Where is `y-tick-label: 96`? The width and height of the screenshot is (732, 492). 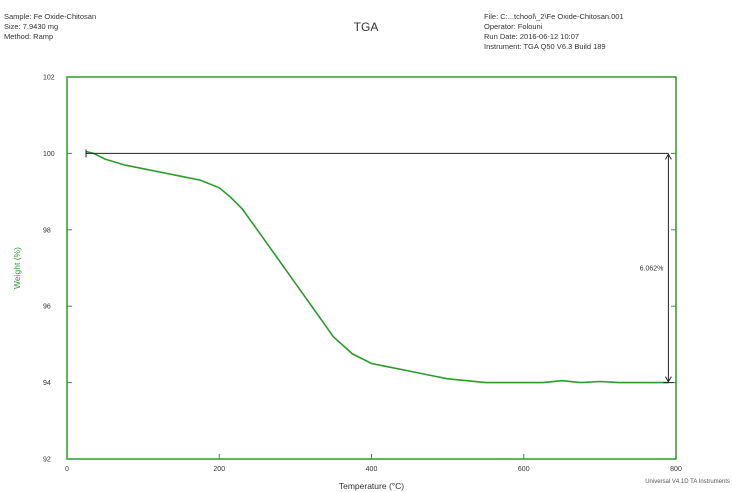
y-tick-label: 96 is located at coordinates (47, 307).